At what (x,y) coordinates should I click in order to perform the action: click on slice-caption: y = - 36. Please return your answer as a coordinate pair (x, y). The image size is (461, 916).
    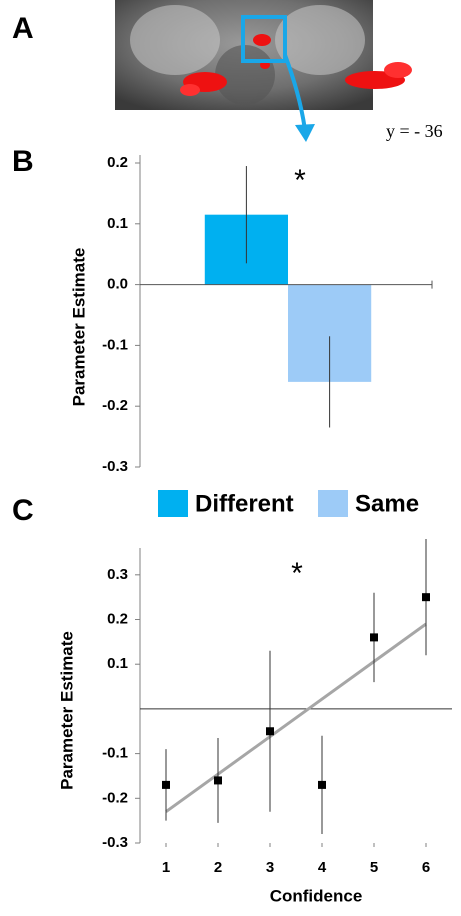
    Looking at the image, I should click on (414, 131).